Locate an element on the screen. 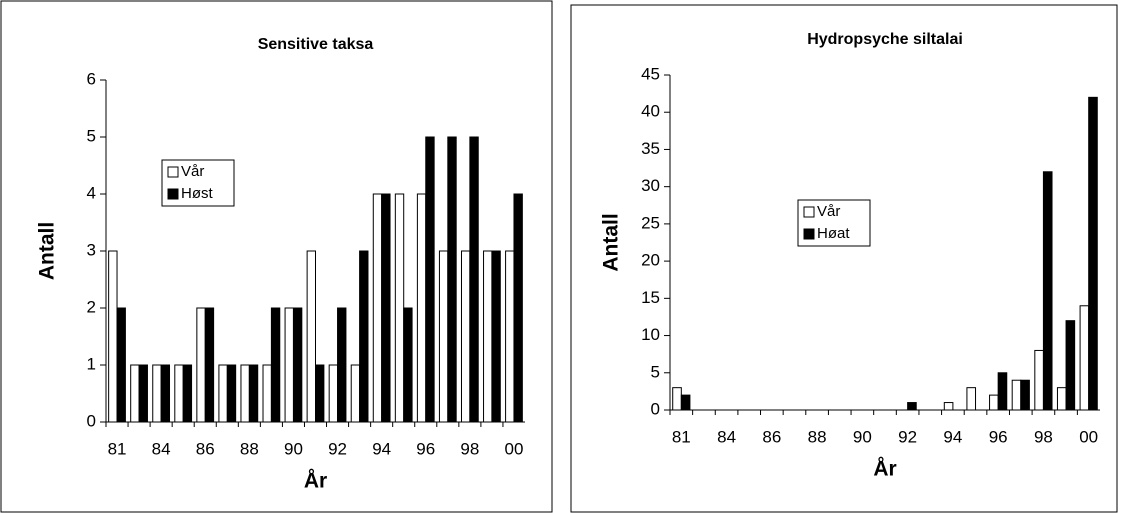 The image size is (1122, 513). y-tick-label: 1 is located at coordinates (91, 363).